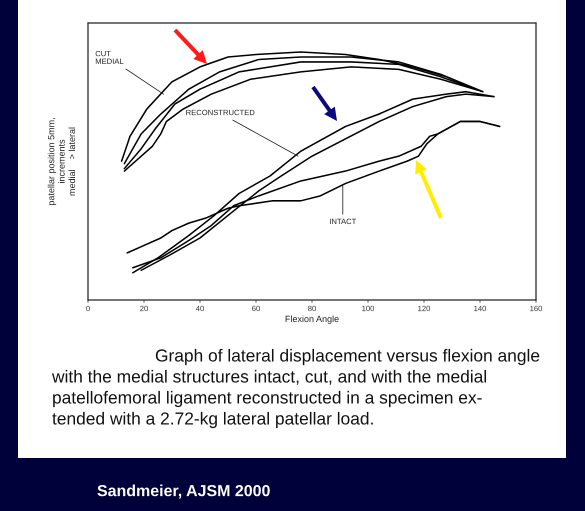  Describe the element at coordinates (62, 162) in the screenshot. I see `y-axis-title: patellar position 5mm, increments medial > lateral` at that location.